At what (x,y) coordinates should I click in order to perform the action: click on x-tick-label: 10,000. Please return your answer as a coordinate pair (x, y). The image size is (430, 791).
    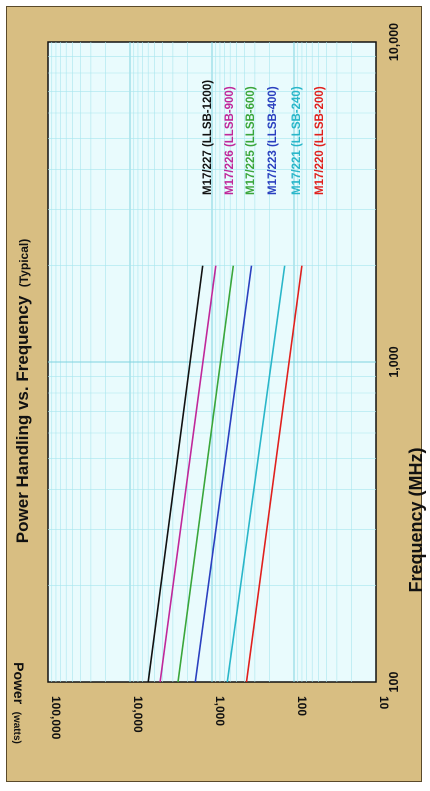
    Looking at the image, I should click on (394, 42).